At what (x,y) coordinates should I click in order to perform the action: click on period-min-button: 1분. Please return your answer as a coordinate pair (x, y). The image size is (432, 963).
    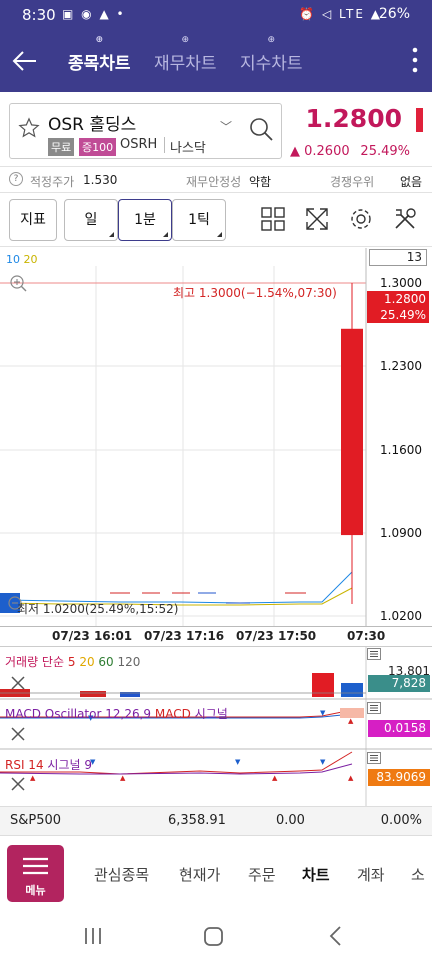
    Looking at the image, I should click on (145, 220).